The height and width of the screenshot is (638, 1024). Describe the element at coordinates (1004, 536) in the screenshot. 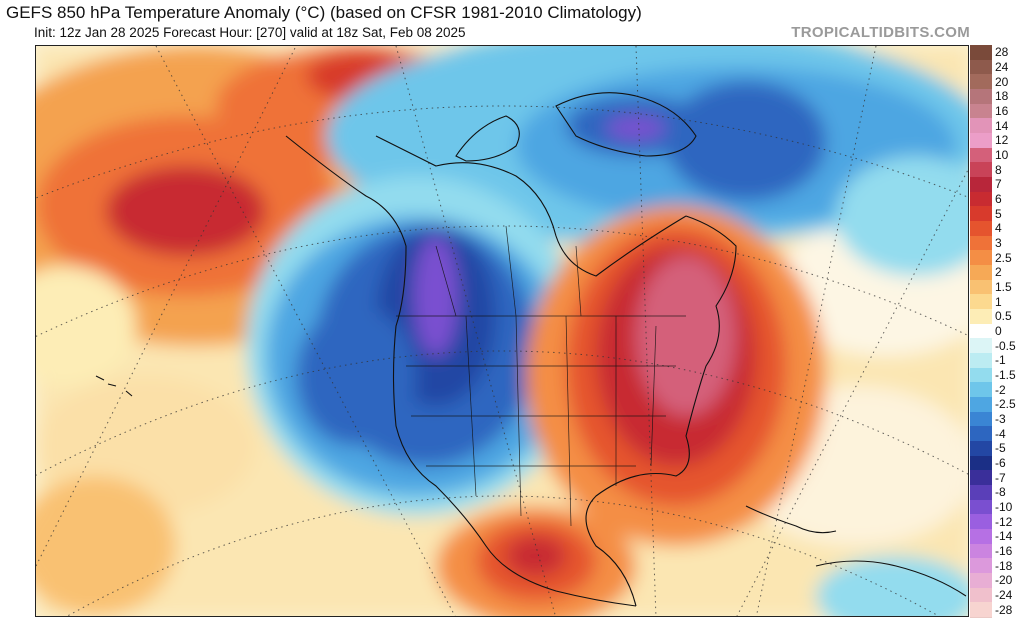

I see `colorbar-label: -14` at that location.